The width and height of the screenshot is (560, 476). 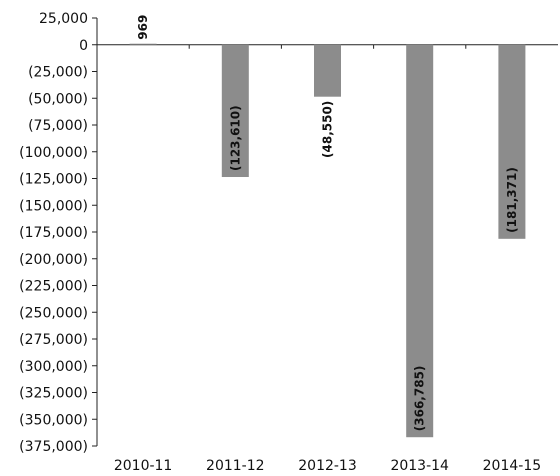 What do you see at coordinates (53, 394) in the screenshot?
I see `y-tick-label: (325,000)` at bounding box center [53, 394].